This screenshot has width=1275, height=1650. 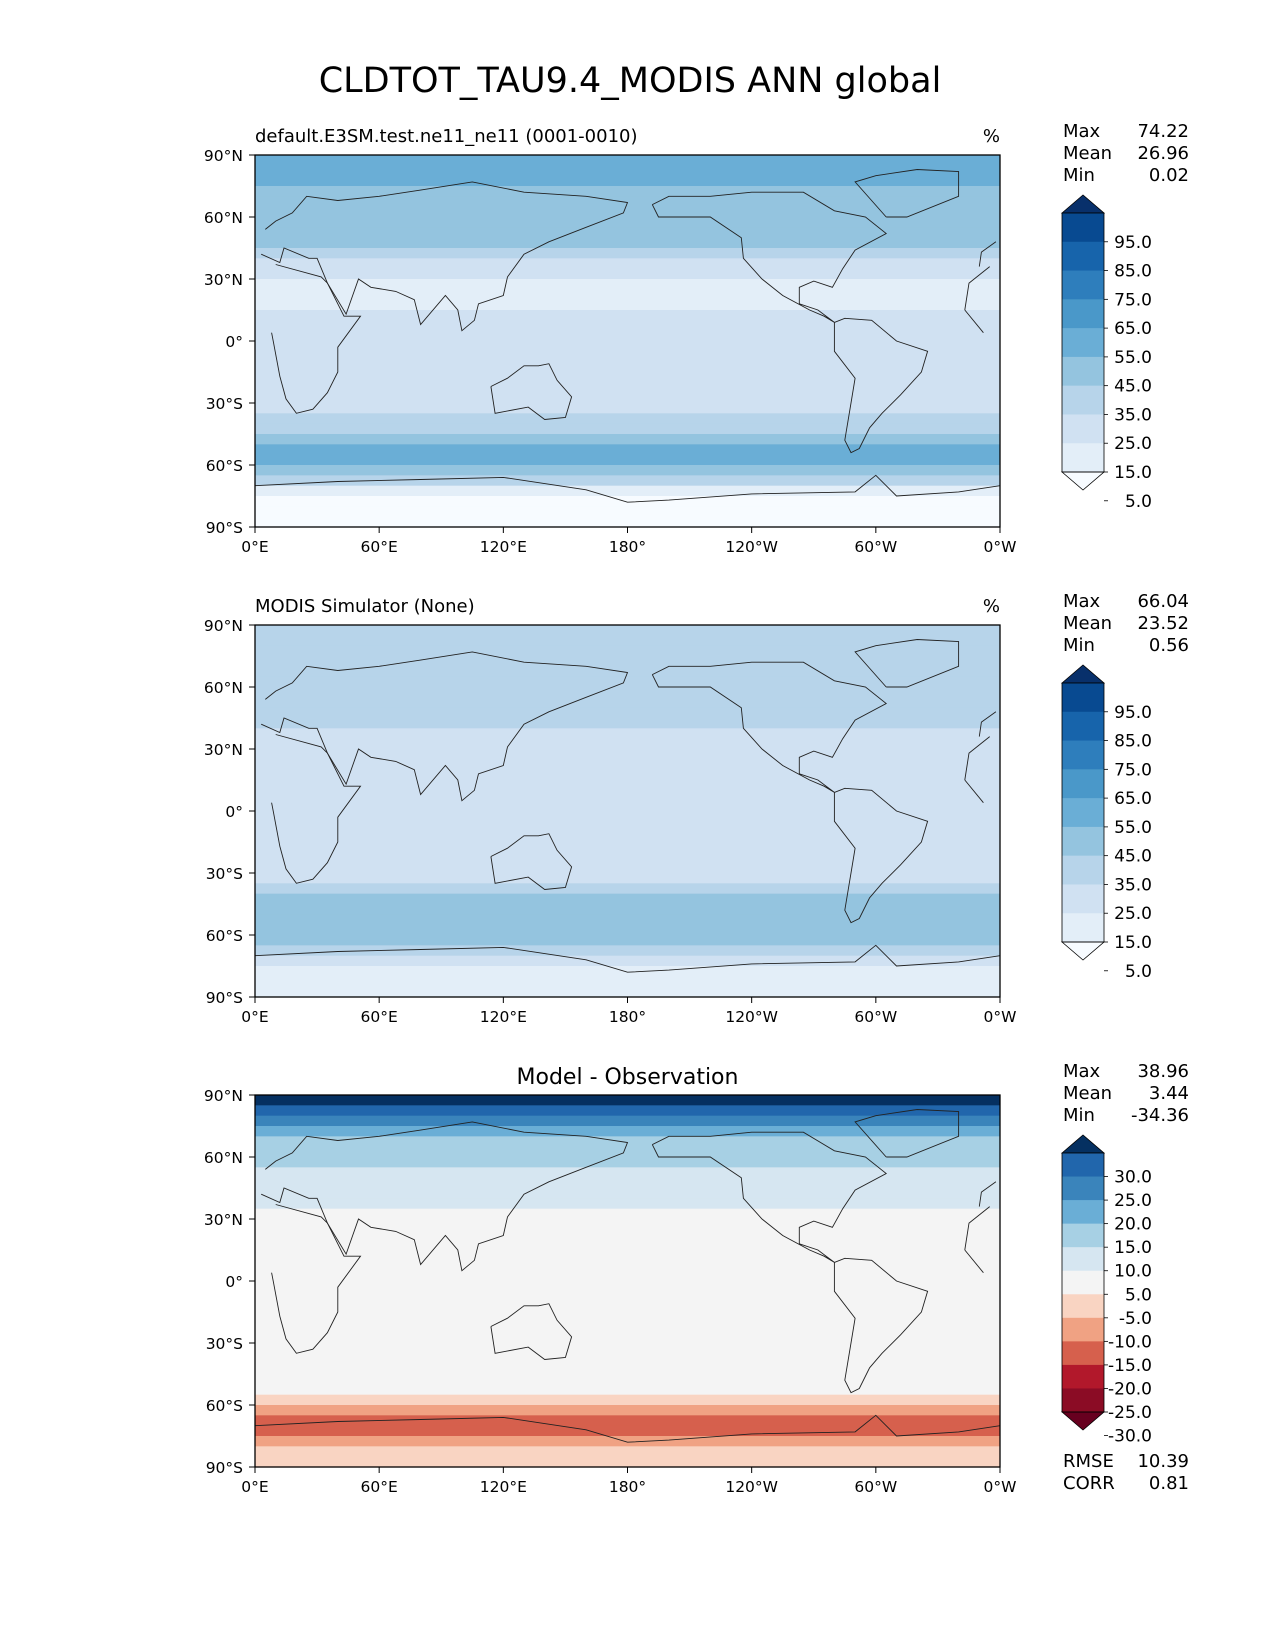 What do you see at coordinates (1087, 623) in the screenshot?
I see `stat-label: Mean` at bounding box center [1087, 623].